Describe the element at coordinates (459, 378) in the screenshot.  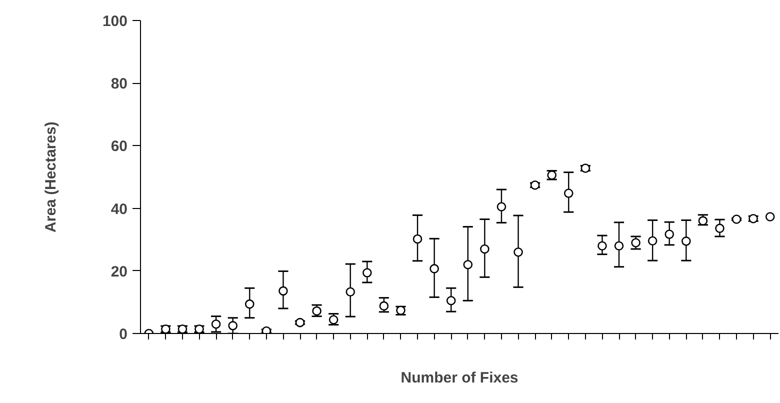
I see `x-axis-title: Number of Fixes` at that location.